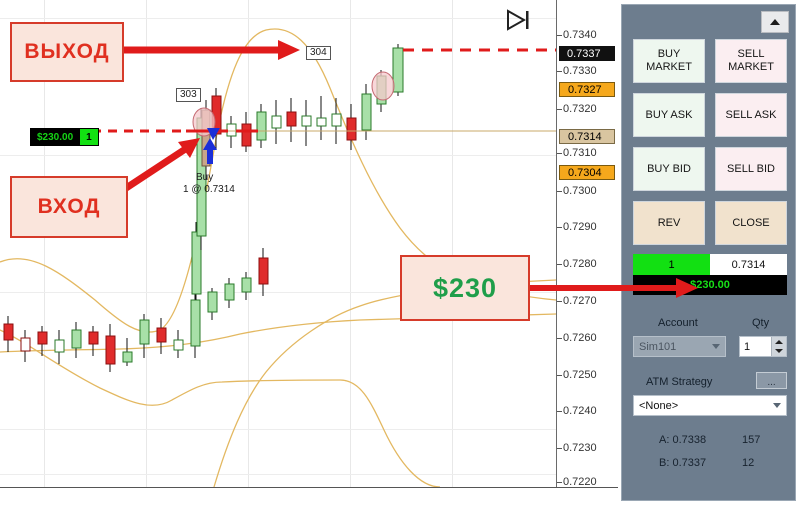  Describe the element at coordinates (671, 264) in the screenshot. I see `position-quantity: 1` at that location.